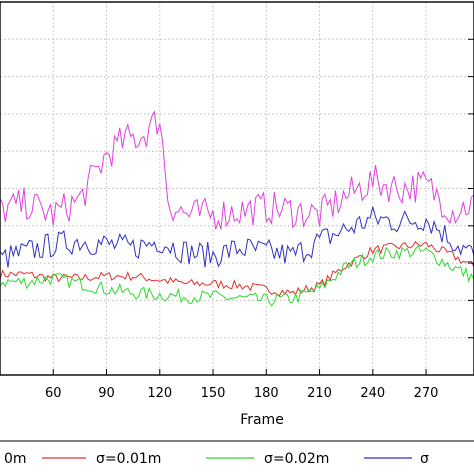 The height and width of the screenshot is (474, 474). I want to click on legend-label-1: σ=0.01m, so click(128, 459).